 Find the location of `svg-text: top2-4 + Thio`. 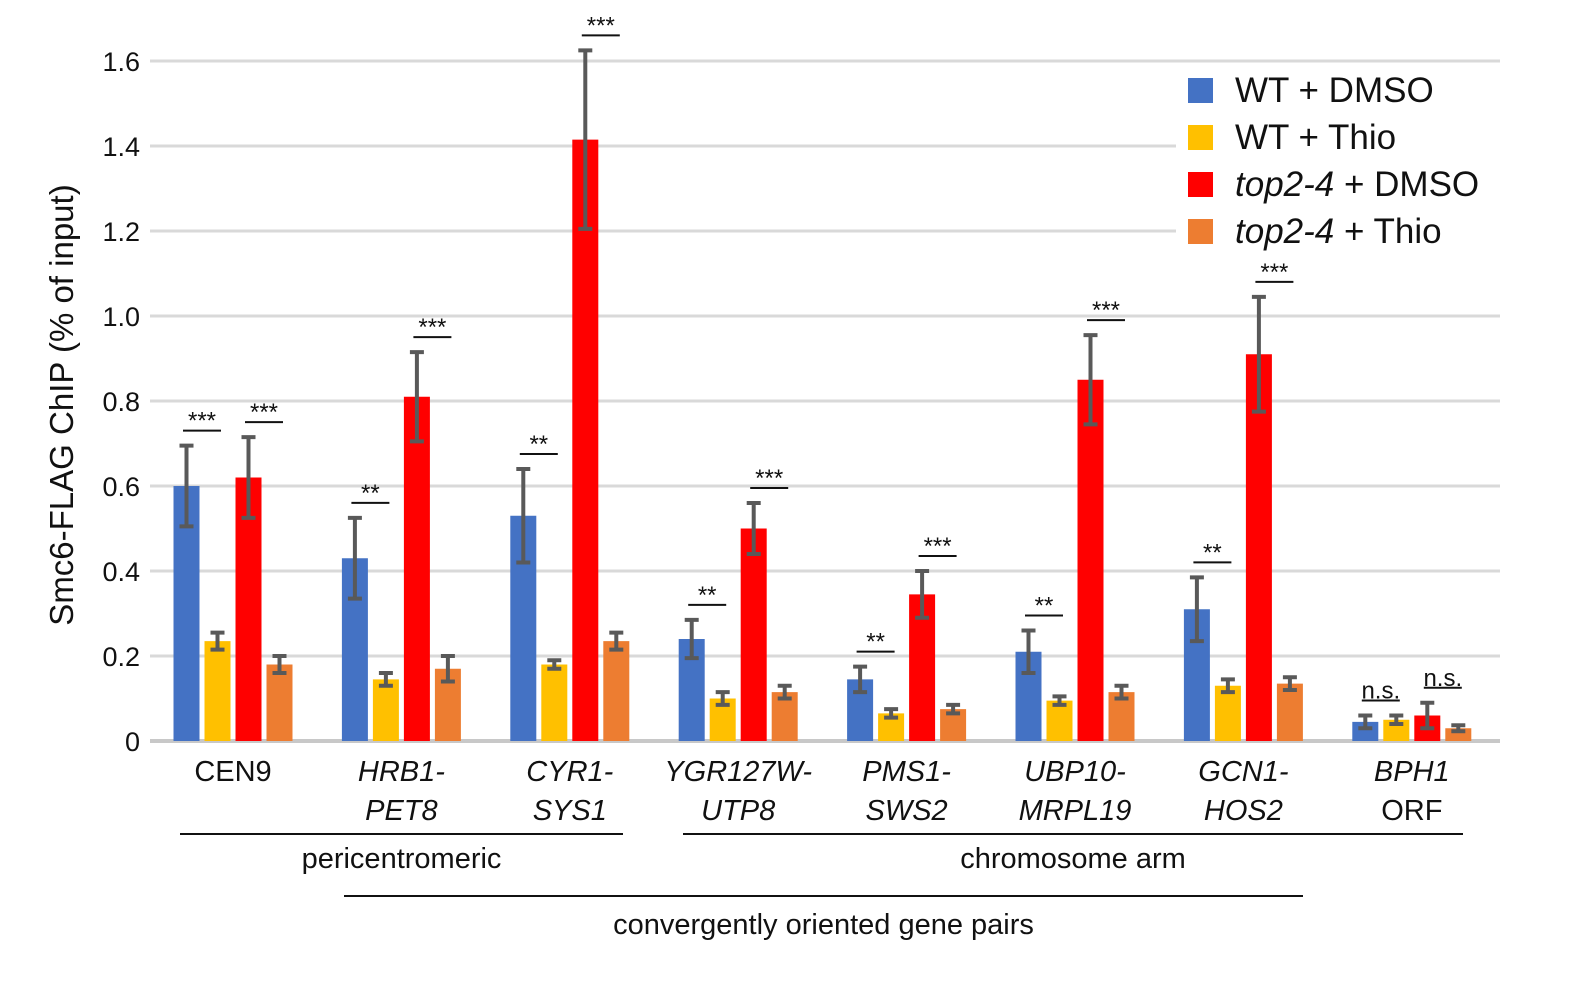

svg-text: top2-4 + Thio is located at coordinates (1338, 231).